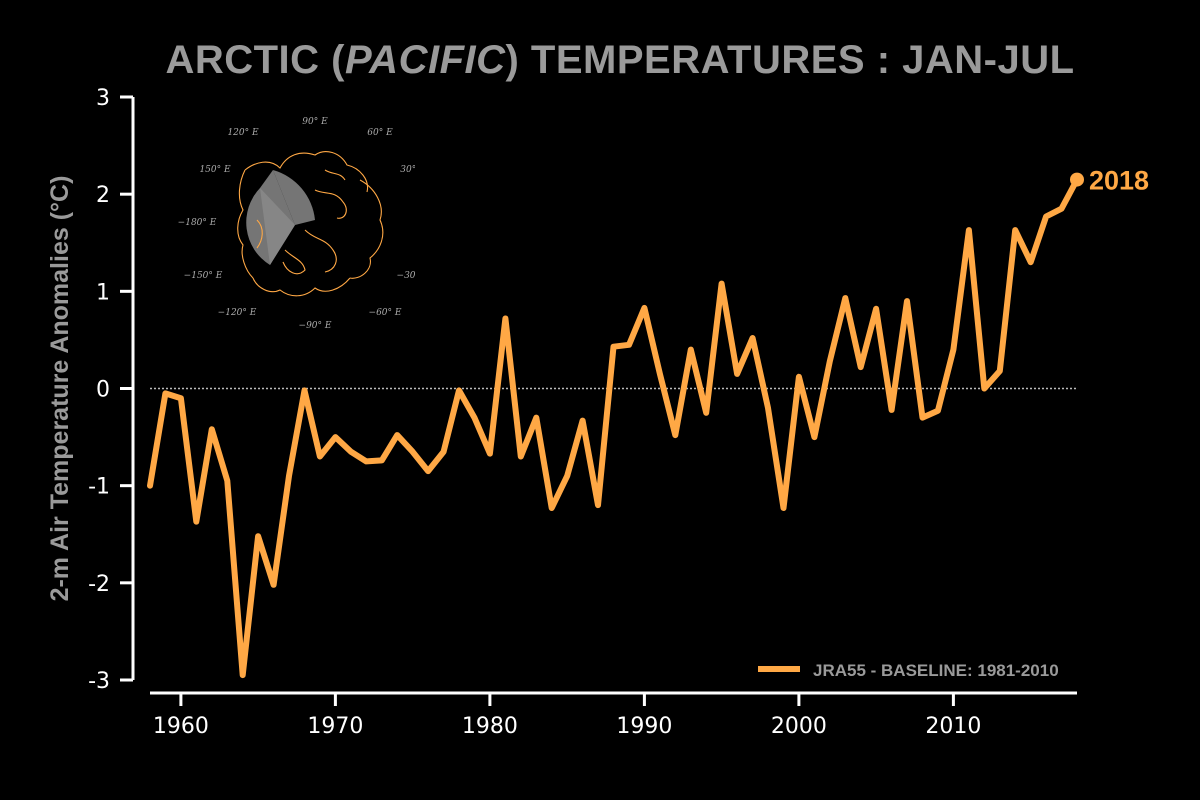 Image resolution: width=1200 pixels, height=800 pixels. I want to click on x-tick-label: 1990, so click(644, 726).